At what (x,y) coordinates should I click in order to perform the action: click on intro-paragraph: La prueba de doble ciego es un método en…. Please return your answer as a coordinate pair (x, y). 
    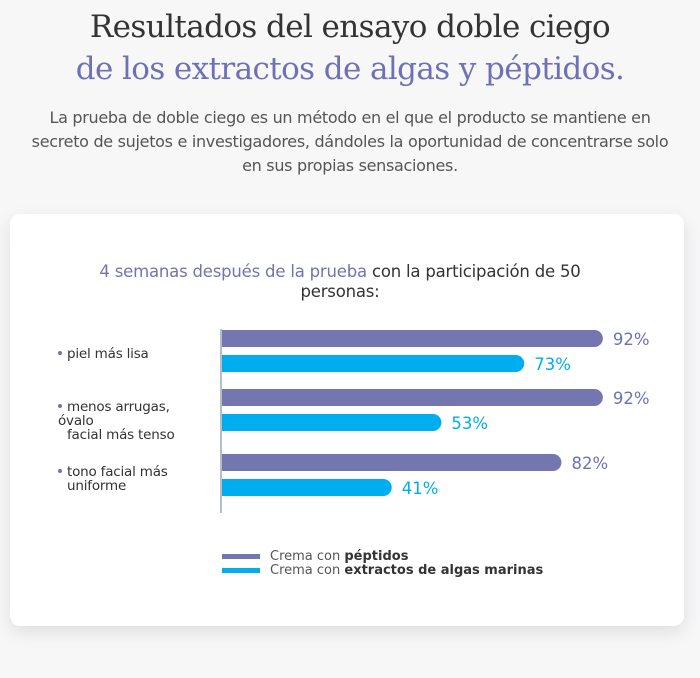
    Looking at the image, I should click on (350, 141).